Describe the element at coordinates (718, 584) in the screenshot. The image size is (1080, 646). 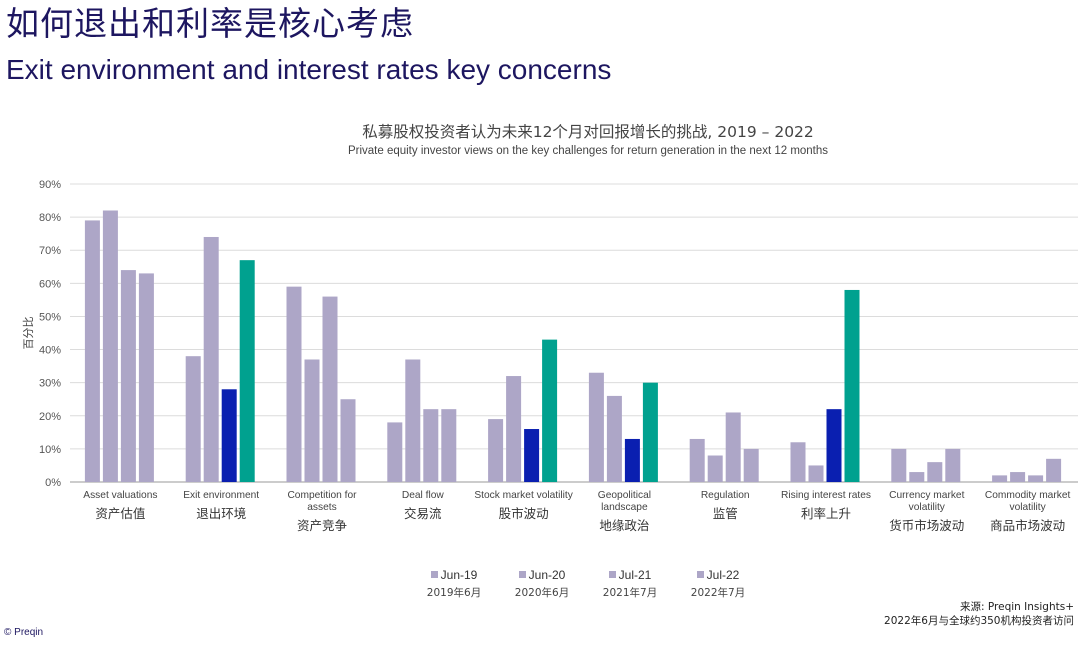
I see `legend-item-jul22: Jul-22 2022年7月` at that location.